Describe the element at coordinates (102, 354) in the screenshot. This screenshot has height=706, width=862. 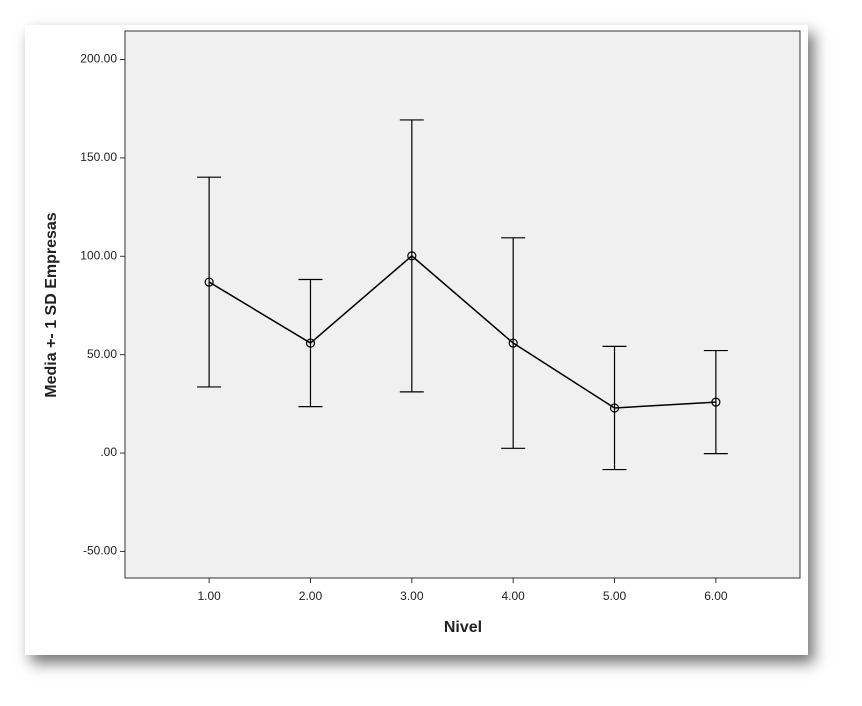
I see `y-tick-label: 50.00` at that location.